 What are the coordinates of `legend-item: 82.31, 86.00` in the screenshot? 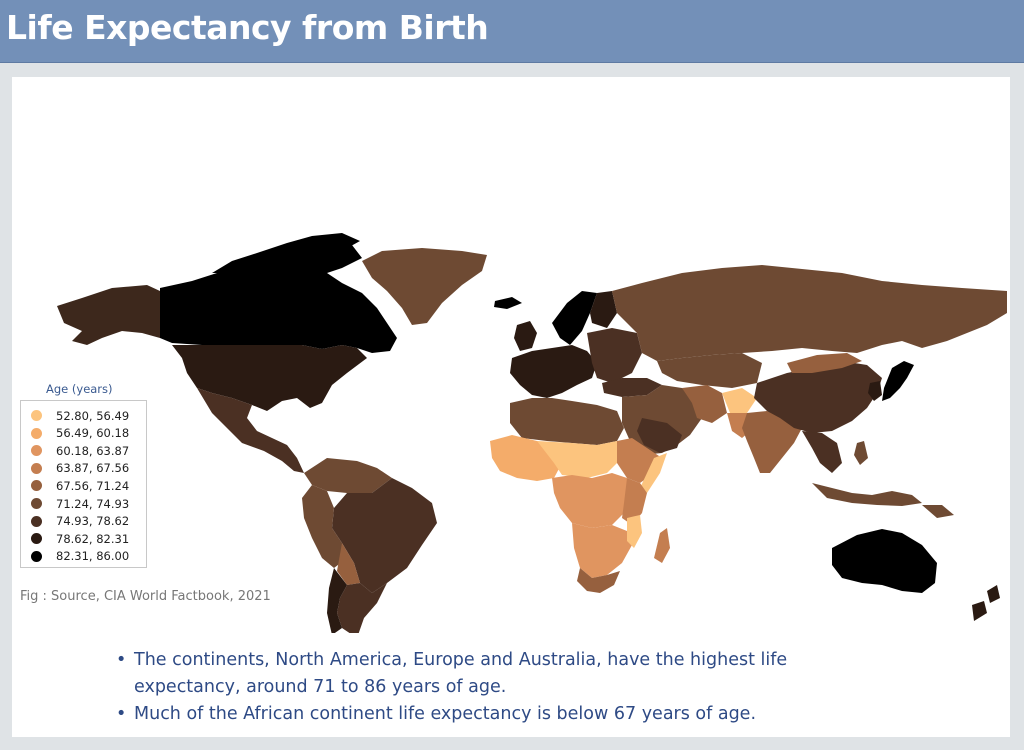 It's located at (80, 556).